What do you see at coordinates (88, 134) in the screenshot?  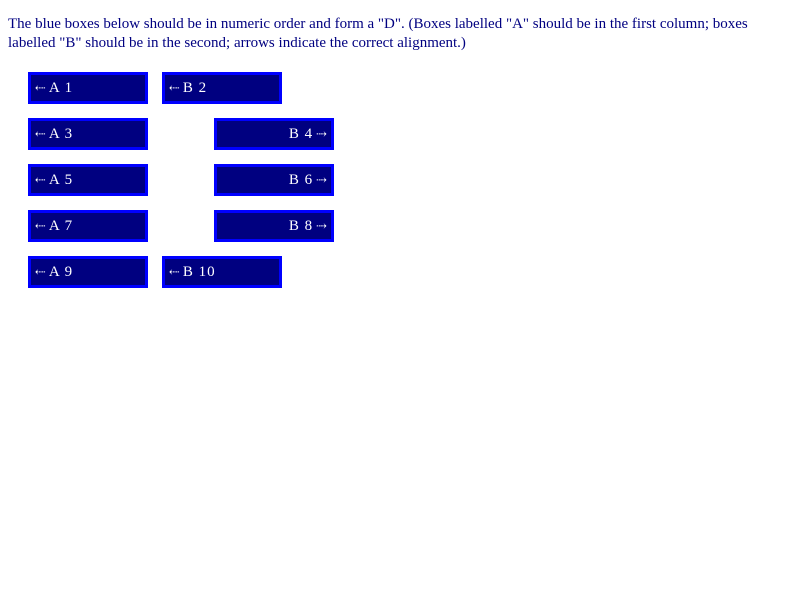 I see `box-a3: ⇠ A 3` at bounding box center [88, 134].